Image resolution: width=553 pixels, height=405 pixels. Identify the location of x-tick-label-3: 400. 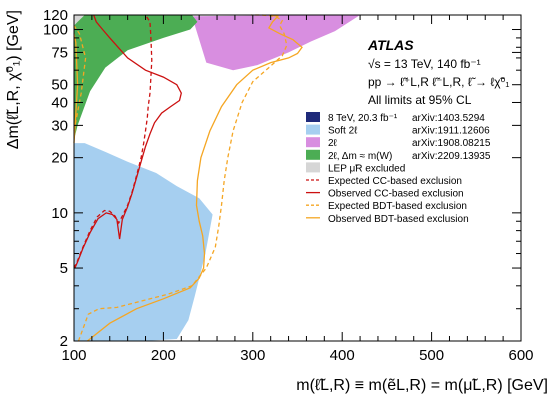
(342, 355).